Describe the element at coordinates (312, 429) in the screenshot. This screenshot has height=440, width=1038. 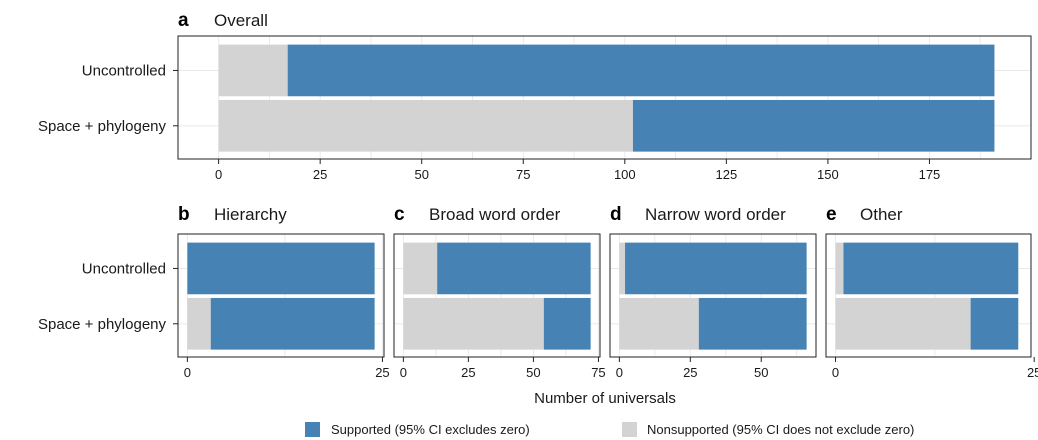
I see `legend-swatch-supported` at that location.